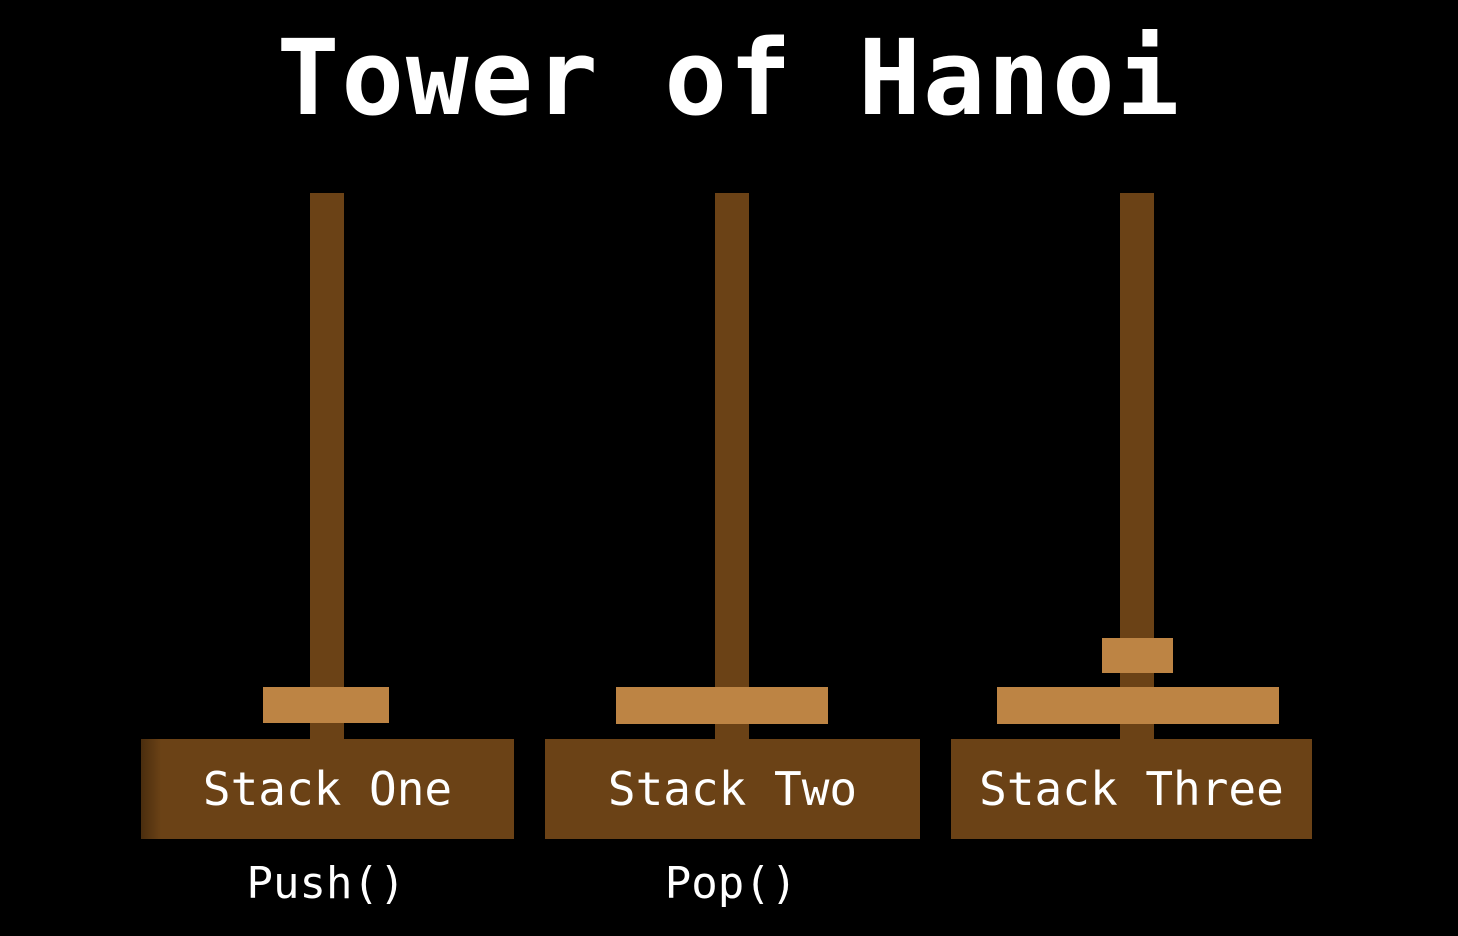 Image resolution: width=1458 pixels, height=936 pixels. I want to click on stack-one-label: Stack One, so click(327, 789).